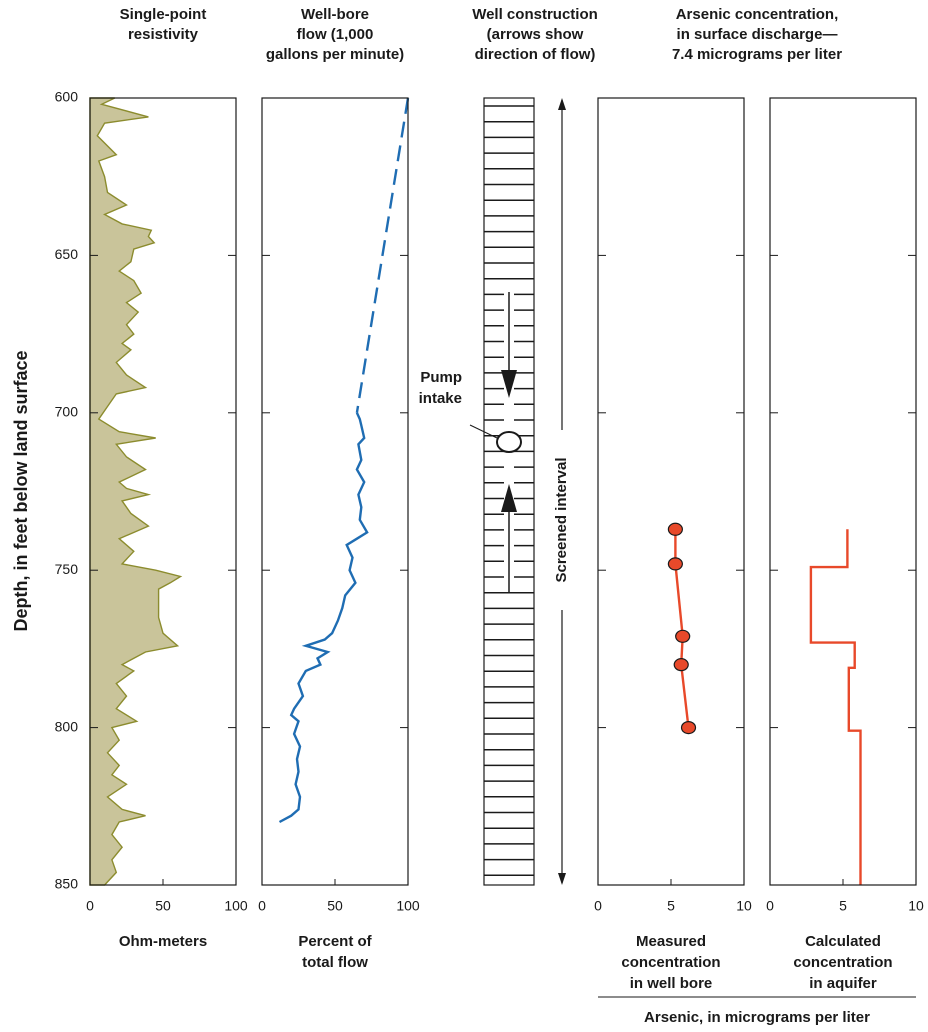 The height and width of the screenshot is (1032, 928). What do you see at coordinates (67, 569) in the screenshot?
I see `y-tick-label: 750` at bounding box center [67, 569].